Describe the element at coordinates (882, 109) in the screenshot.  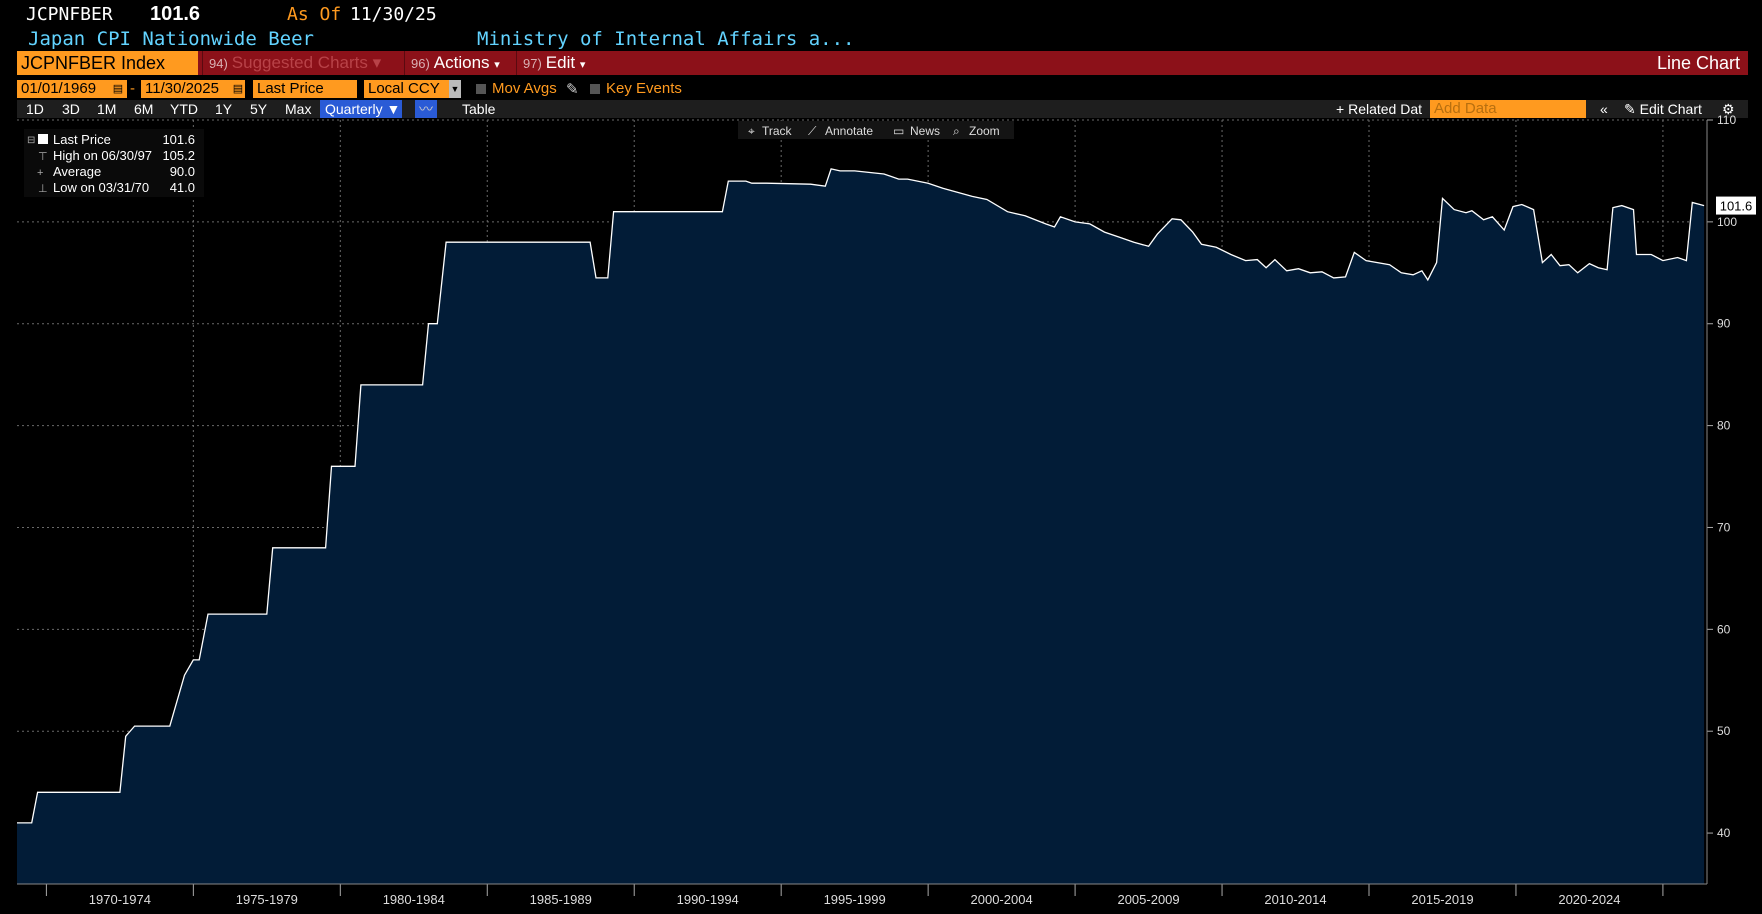
I see `period-toolbar` at that location.